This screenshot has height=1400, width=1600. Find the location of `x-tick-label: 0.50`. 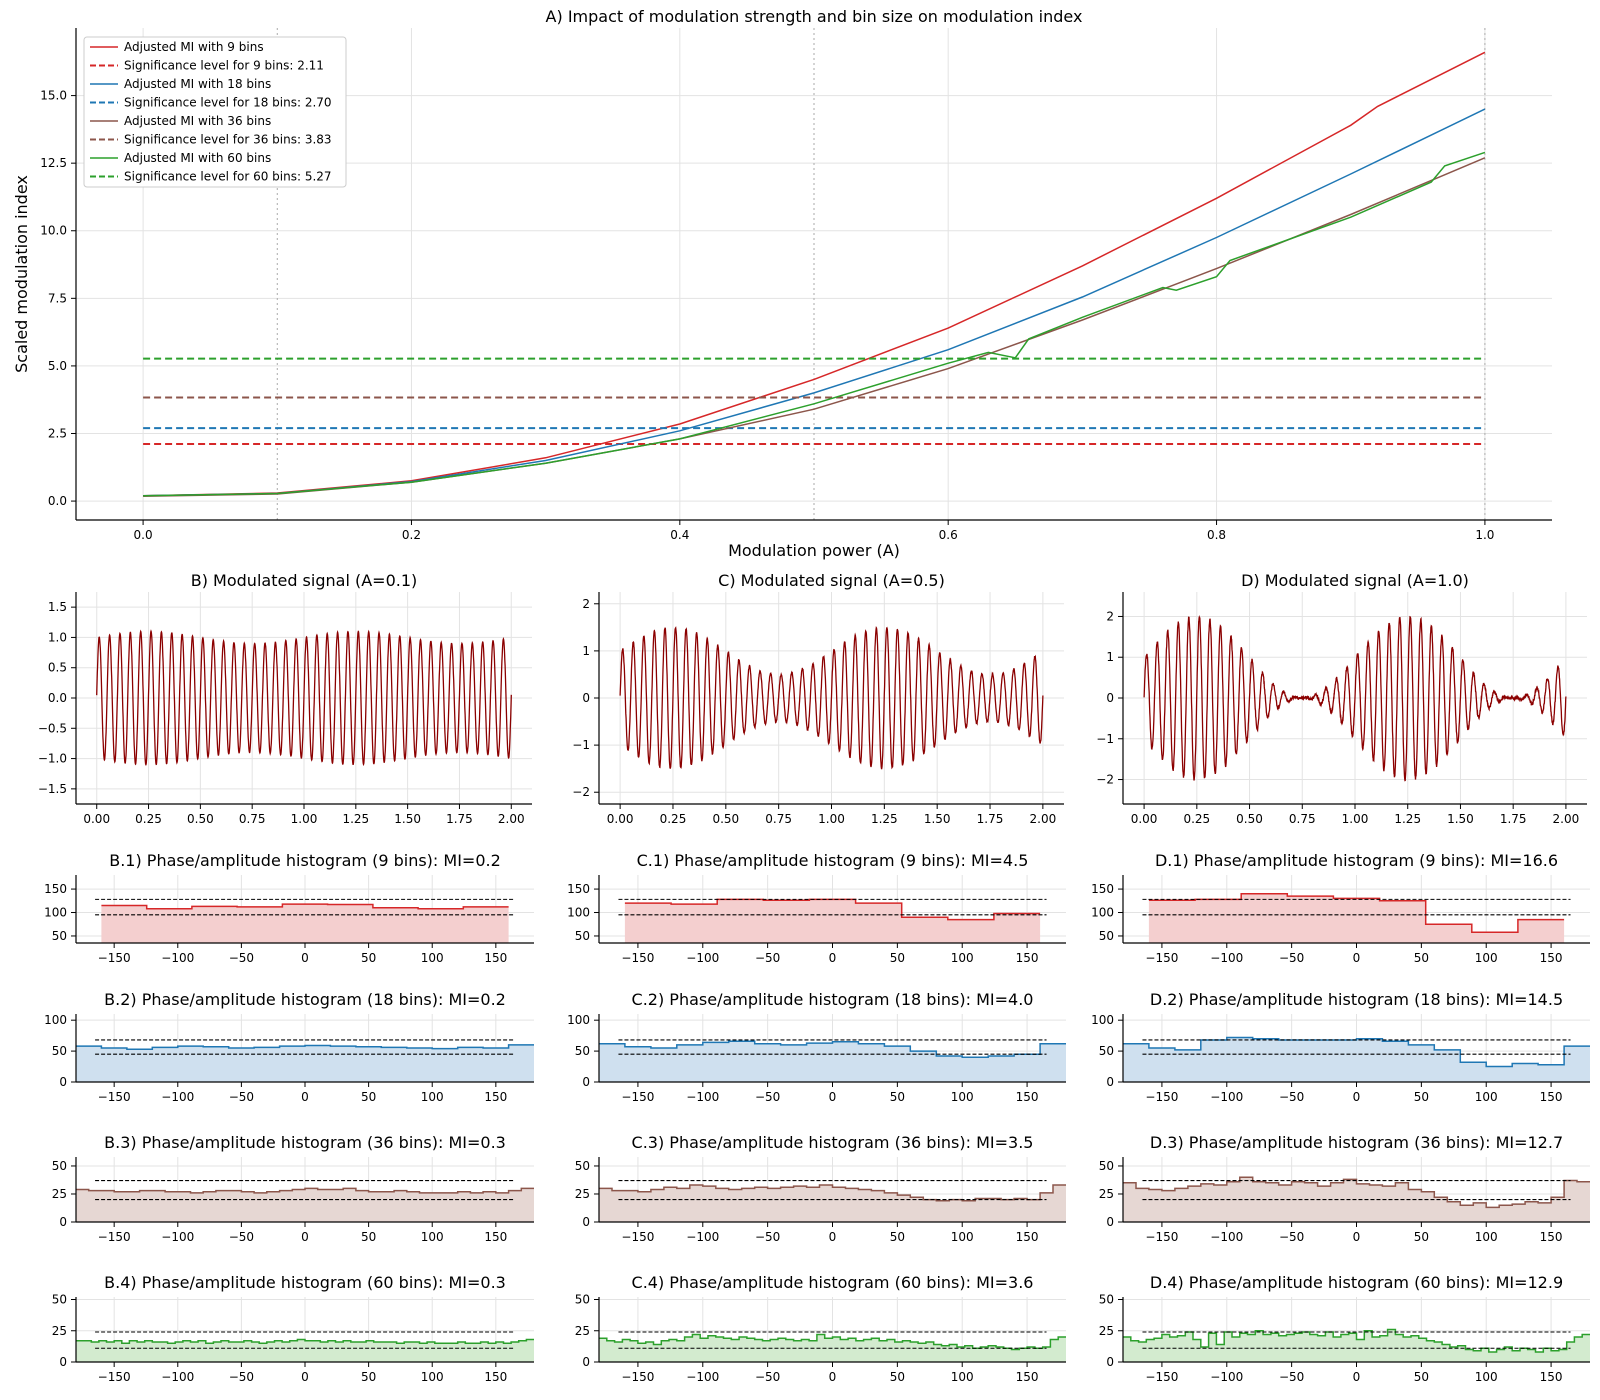

x-tick-label: 0.50 is located at coordinates (725, 819).